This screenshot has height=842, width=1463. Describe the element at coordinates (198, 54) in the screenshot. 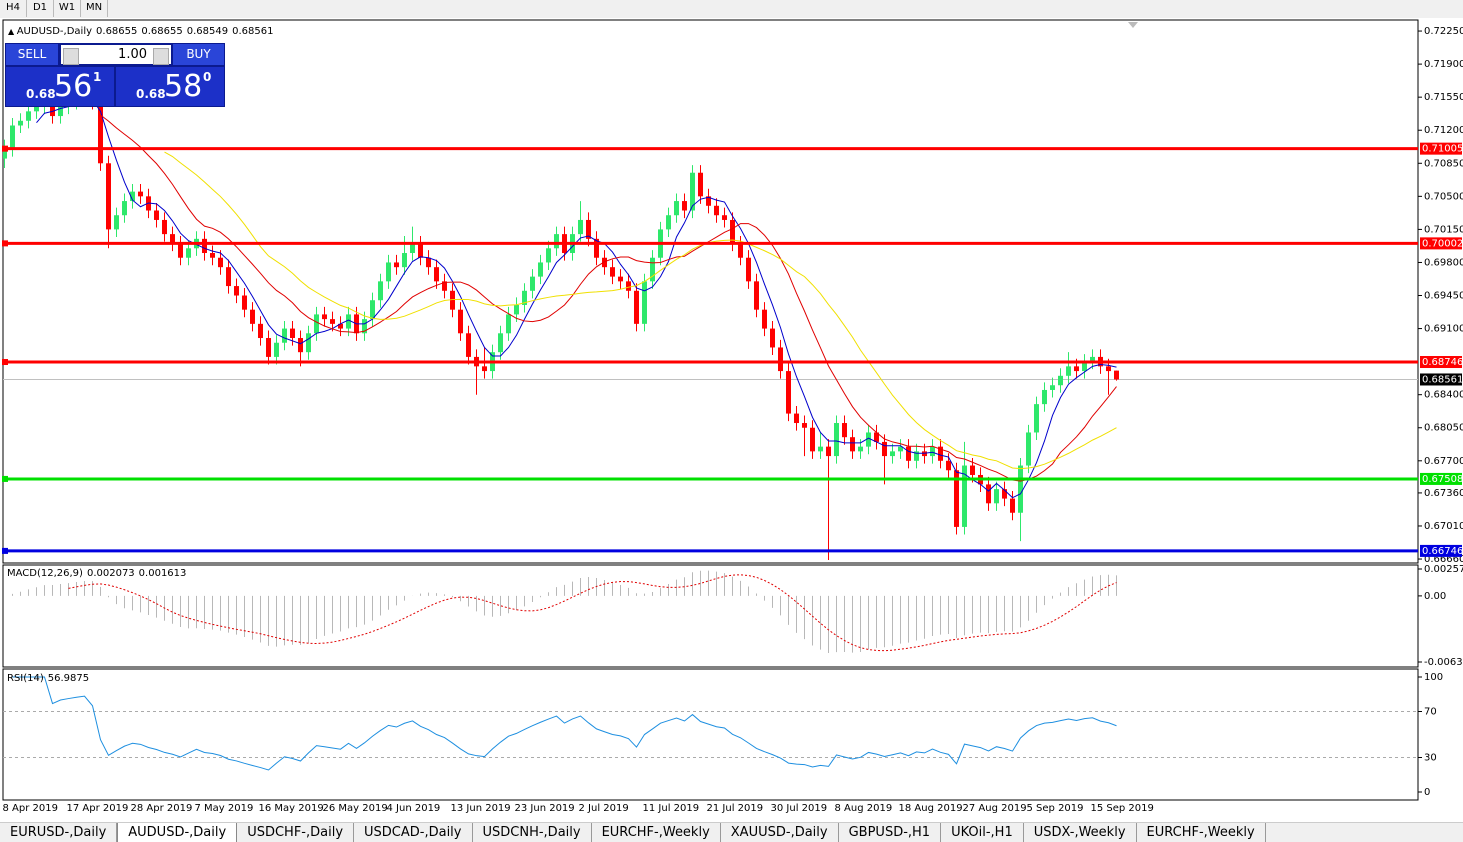

I see `buy-button: BUY` at that location.